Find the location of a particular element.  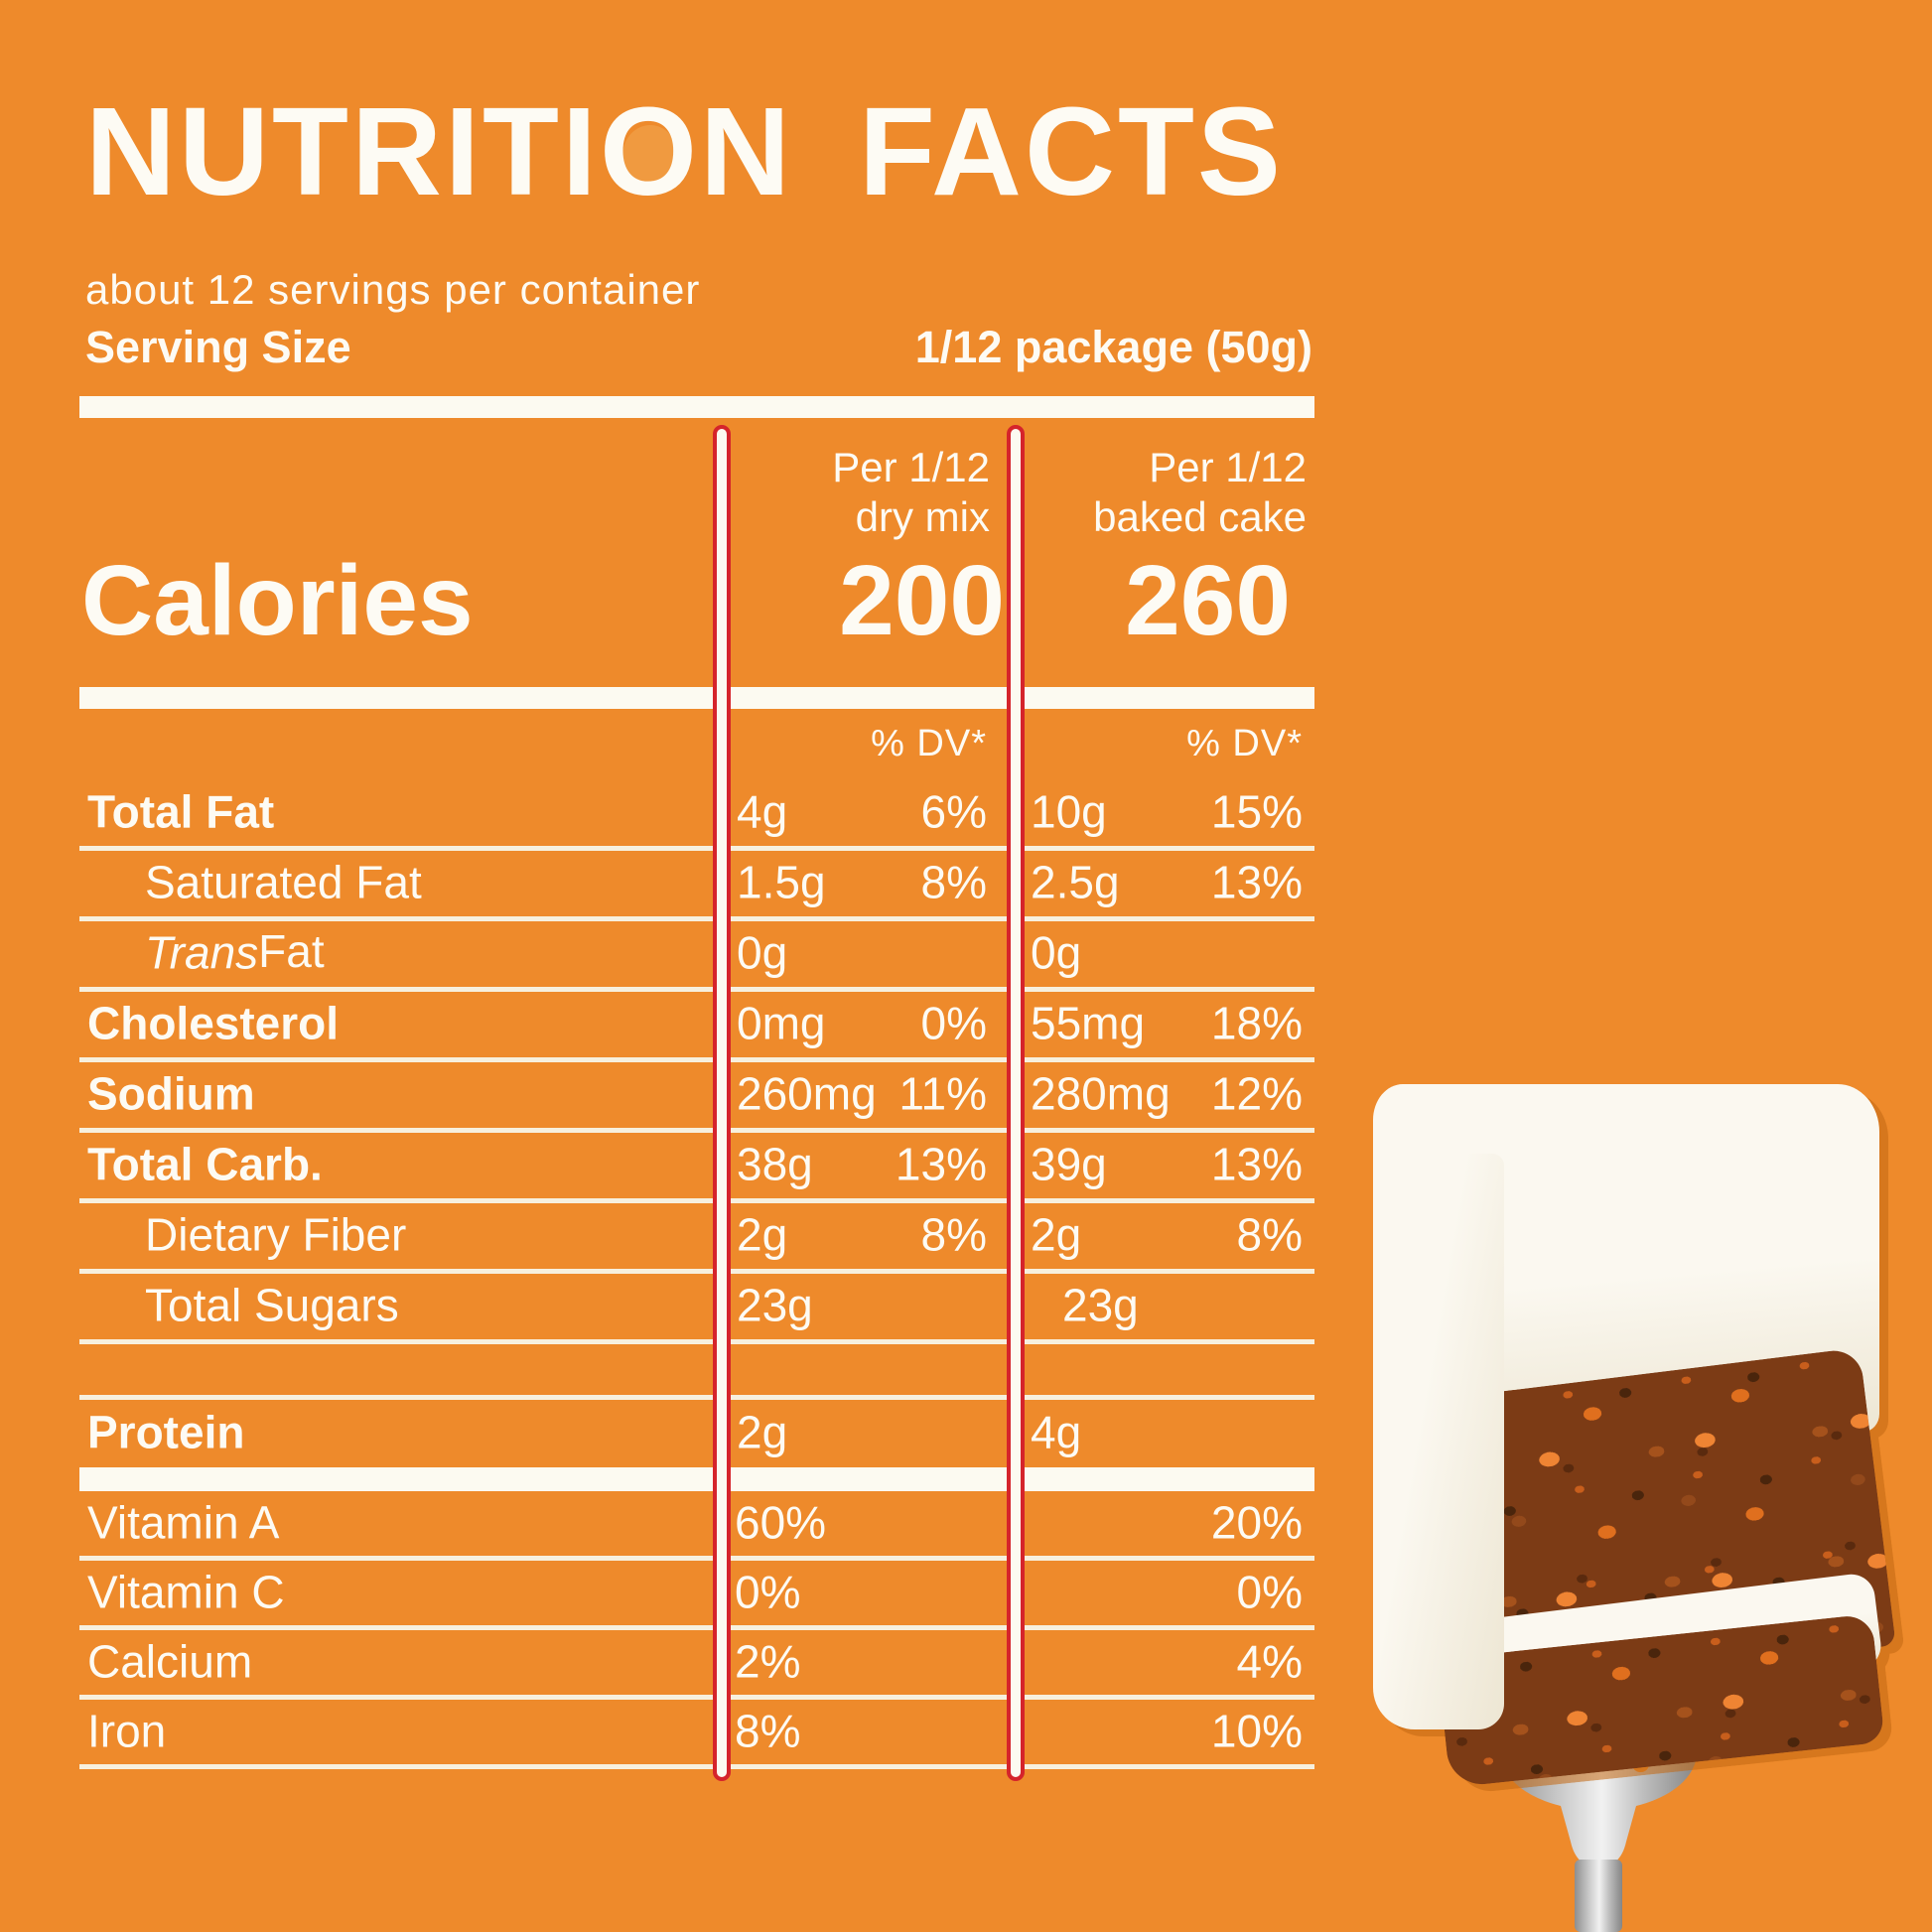

nutrient-name: Vitamin A is located at coordinates (183, 1522).